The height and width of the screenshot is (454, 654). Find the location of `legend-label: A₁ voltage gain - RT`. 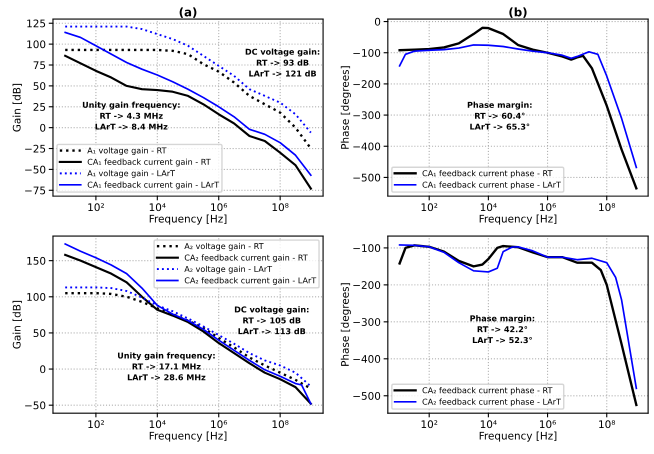

legend-label: A₁ voltage gain - RT is located at coordinates (127, 151).